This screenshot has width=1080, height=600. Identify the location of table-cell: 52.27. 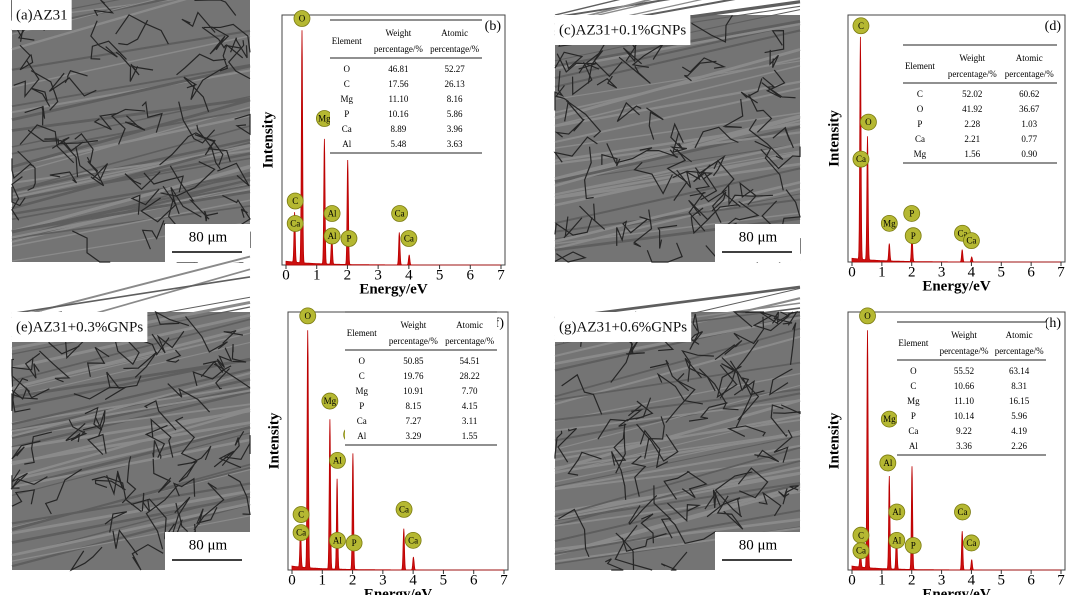
(455, 69).